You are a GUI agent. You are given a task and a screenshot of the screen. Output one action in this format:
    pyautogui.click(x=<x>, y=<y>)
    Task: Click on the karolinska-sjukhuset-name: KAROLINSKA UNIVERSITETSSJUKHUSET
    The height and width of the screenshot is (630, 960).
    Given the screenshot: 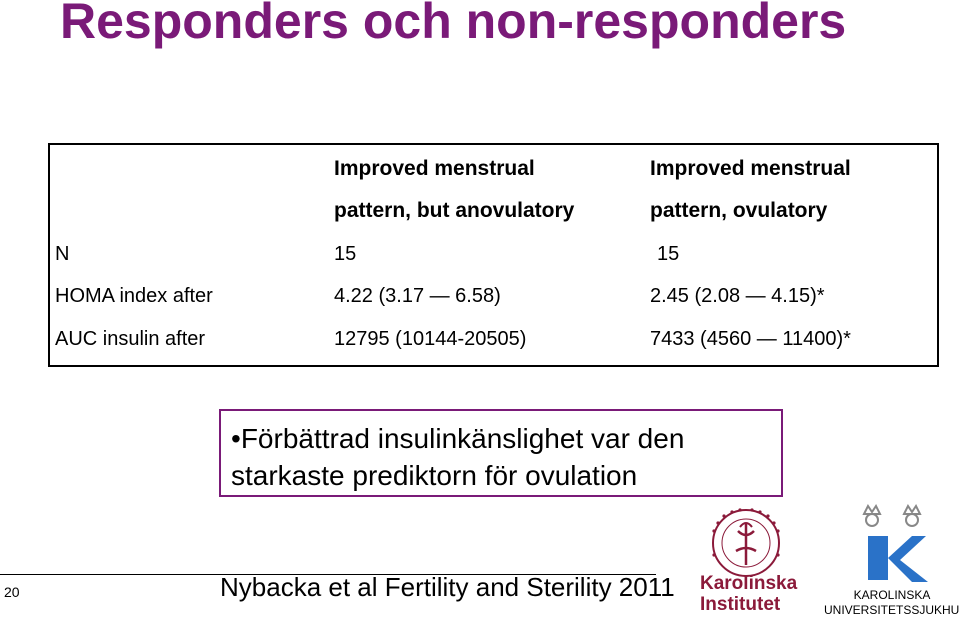 What is the action you would take?
    pyautogui.click(x=892, y=603)
    